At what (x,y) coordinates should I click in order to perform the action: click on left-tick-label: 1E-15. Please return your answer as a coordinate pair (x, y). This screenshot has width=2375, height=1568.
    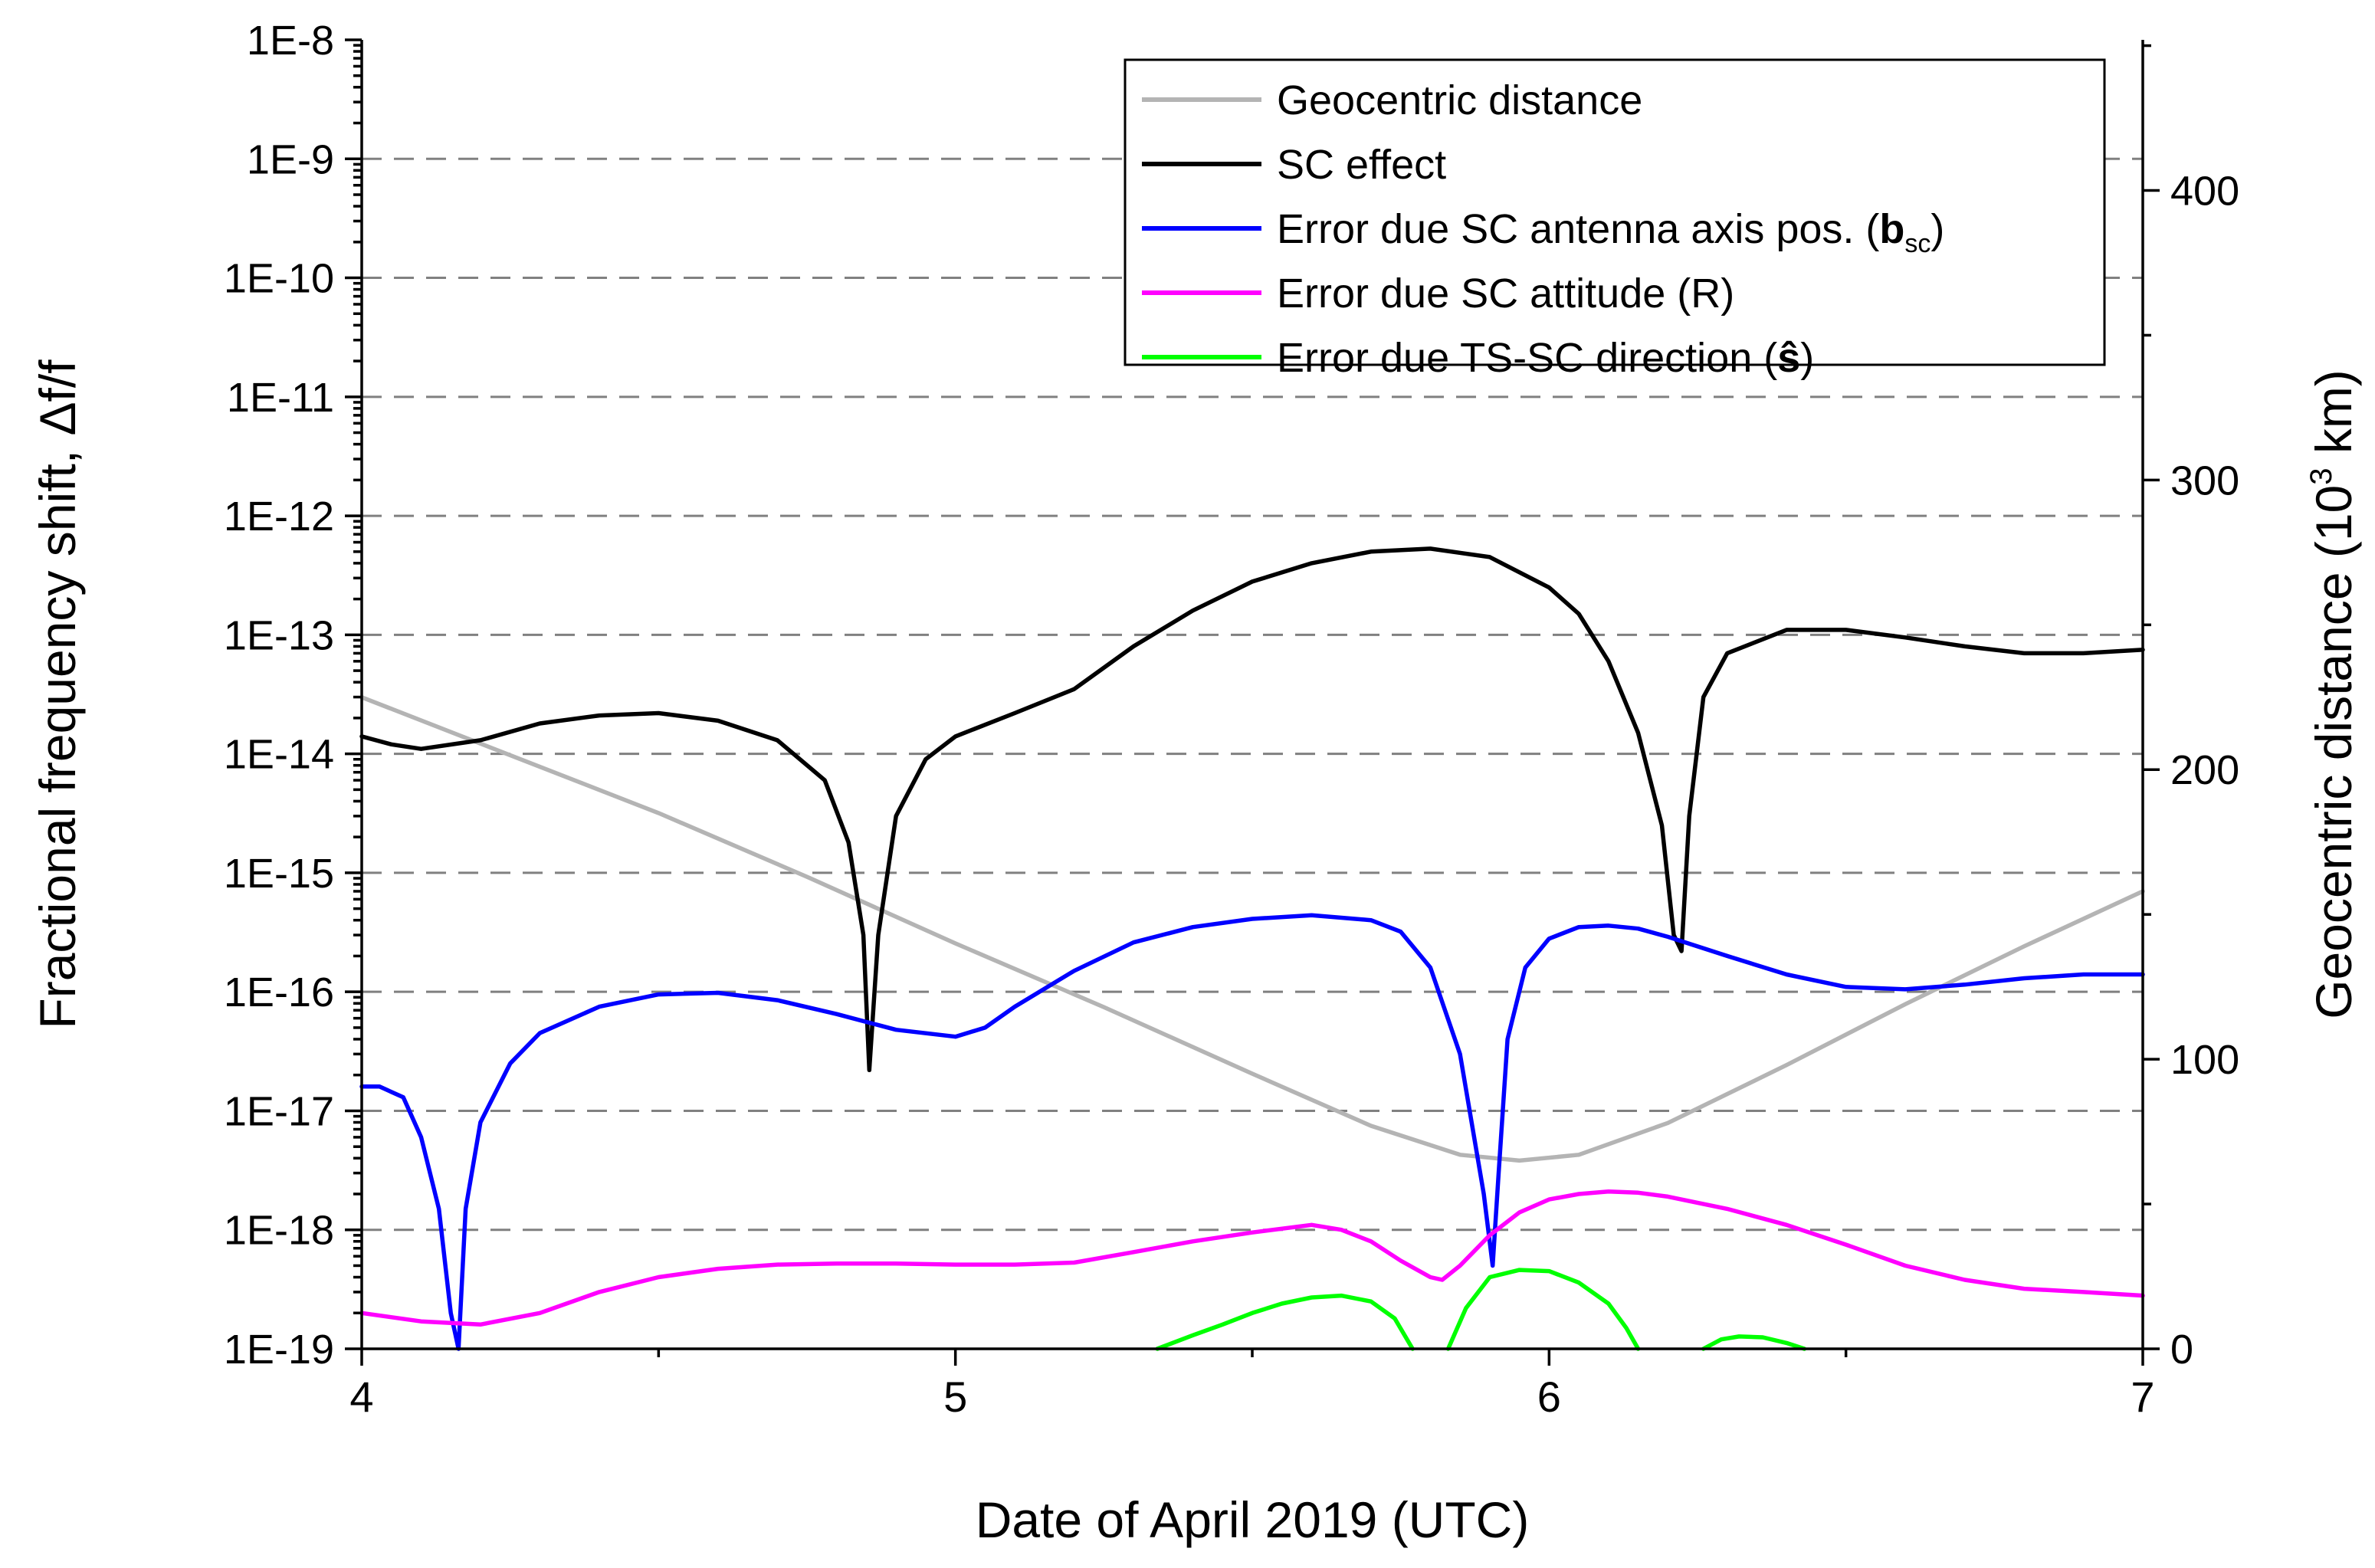
    Looking at the image, I should click on (279, 874).